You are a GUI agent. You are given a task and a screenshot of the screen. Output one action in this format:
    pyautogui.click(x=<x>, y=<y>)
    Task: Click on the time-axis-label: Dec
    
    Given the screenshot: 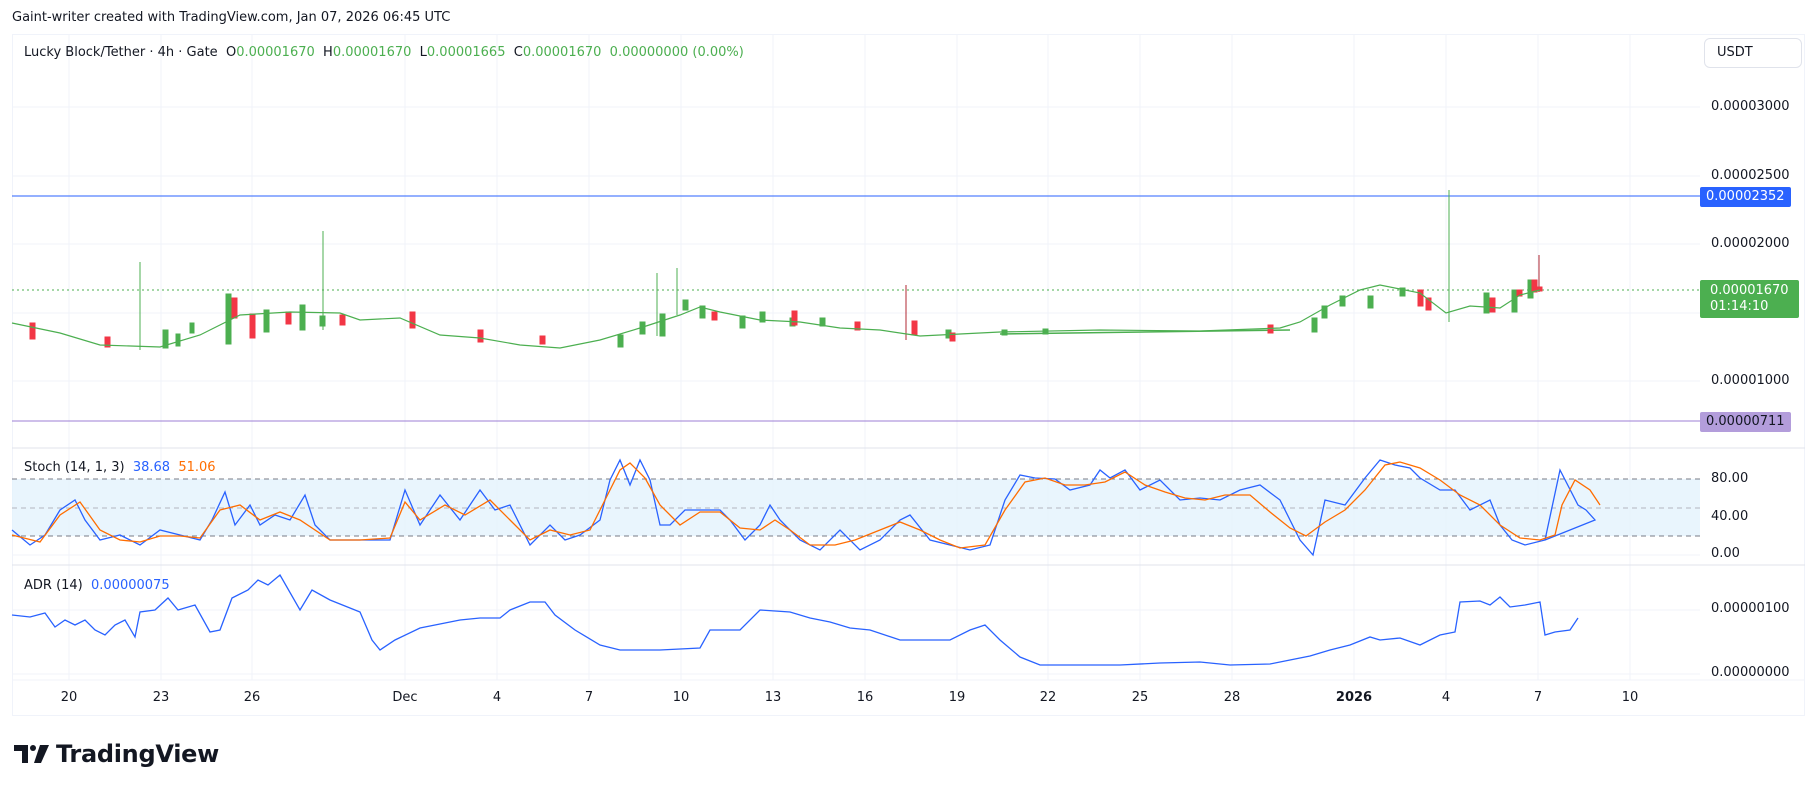 What is the action you would take?
    pyautogui.click(x=405, y=697)
    